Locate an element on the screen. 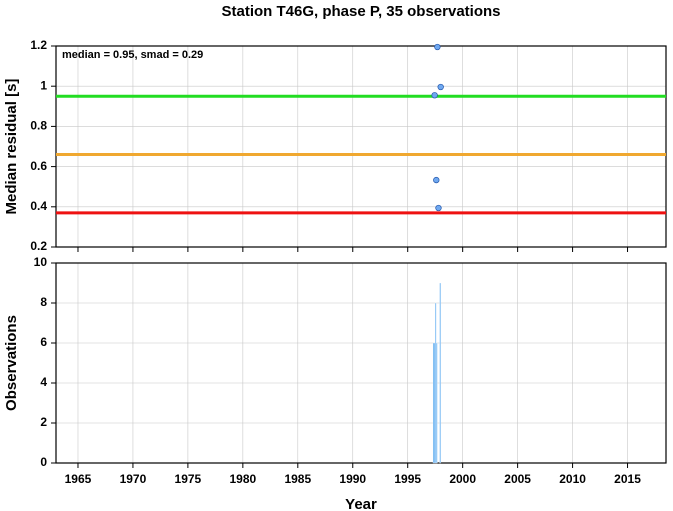 The width and height of the screenshot is (673, 511). x-tick-label: 1995 is located at coordinates (407, 479).